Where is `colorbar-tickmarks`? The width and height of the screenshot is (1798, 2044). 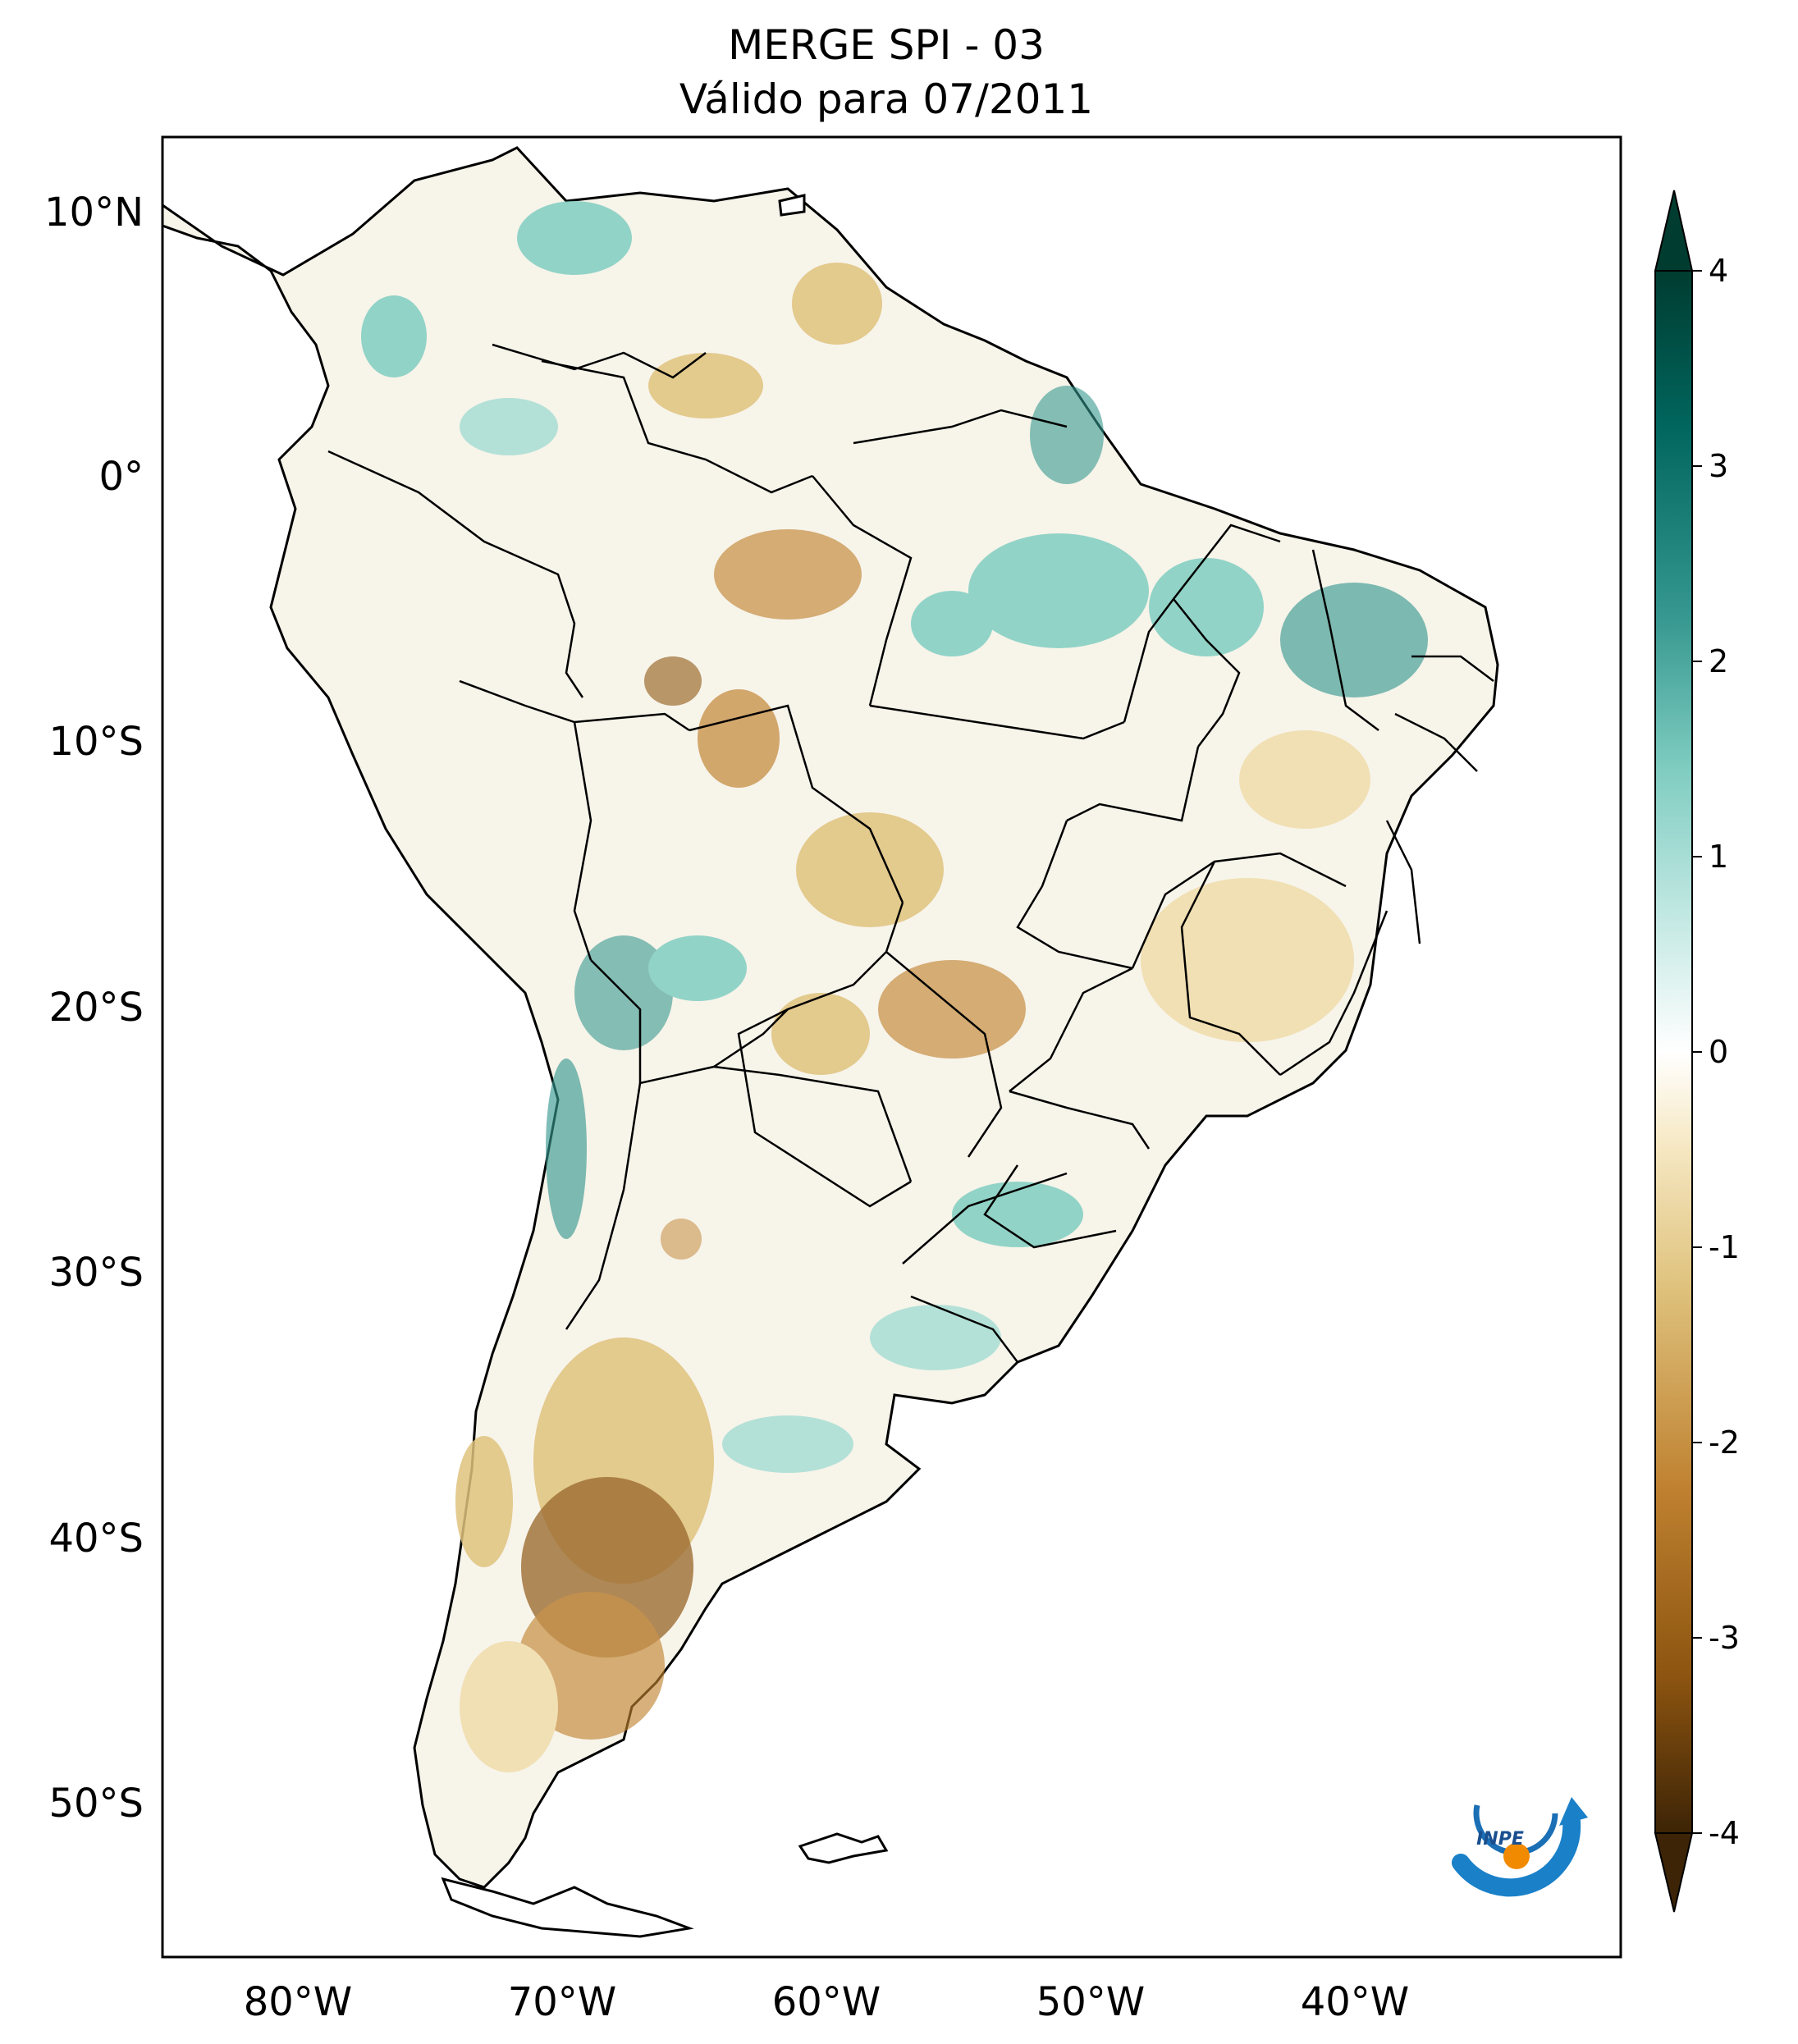 colorbar-tickmarks is located at coordinates (1697, 1052).